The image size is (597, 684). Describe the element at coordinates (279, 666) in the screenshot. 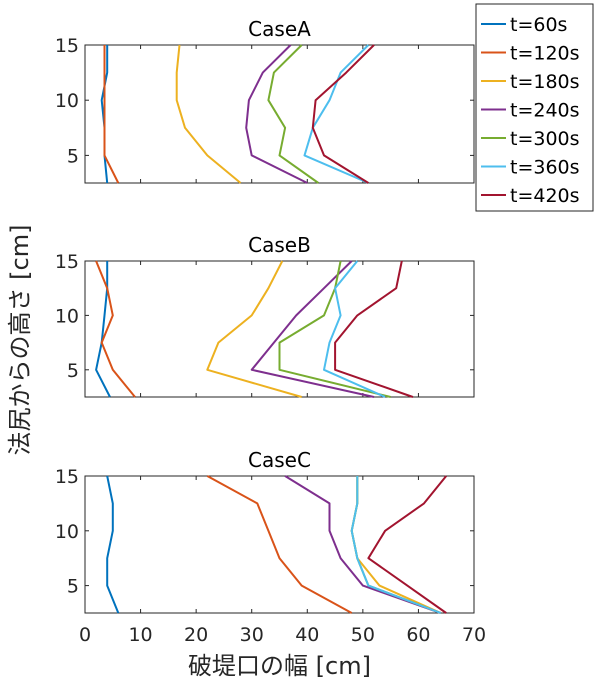

I see `x-axis-label: 破堤口の幅 [cm]` at that location.